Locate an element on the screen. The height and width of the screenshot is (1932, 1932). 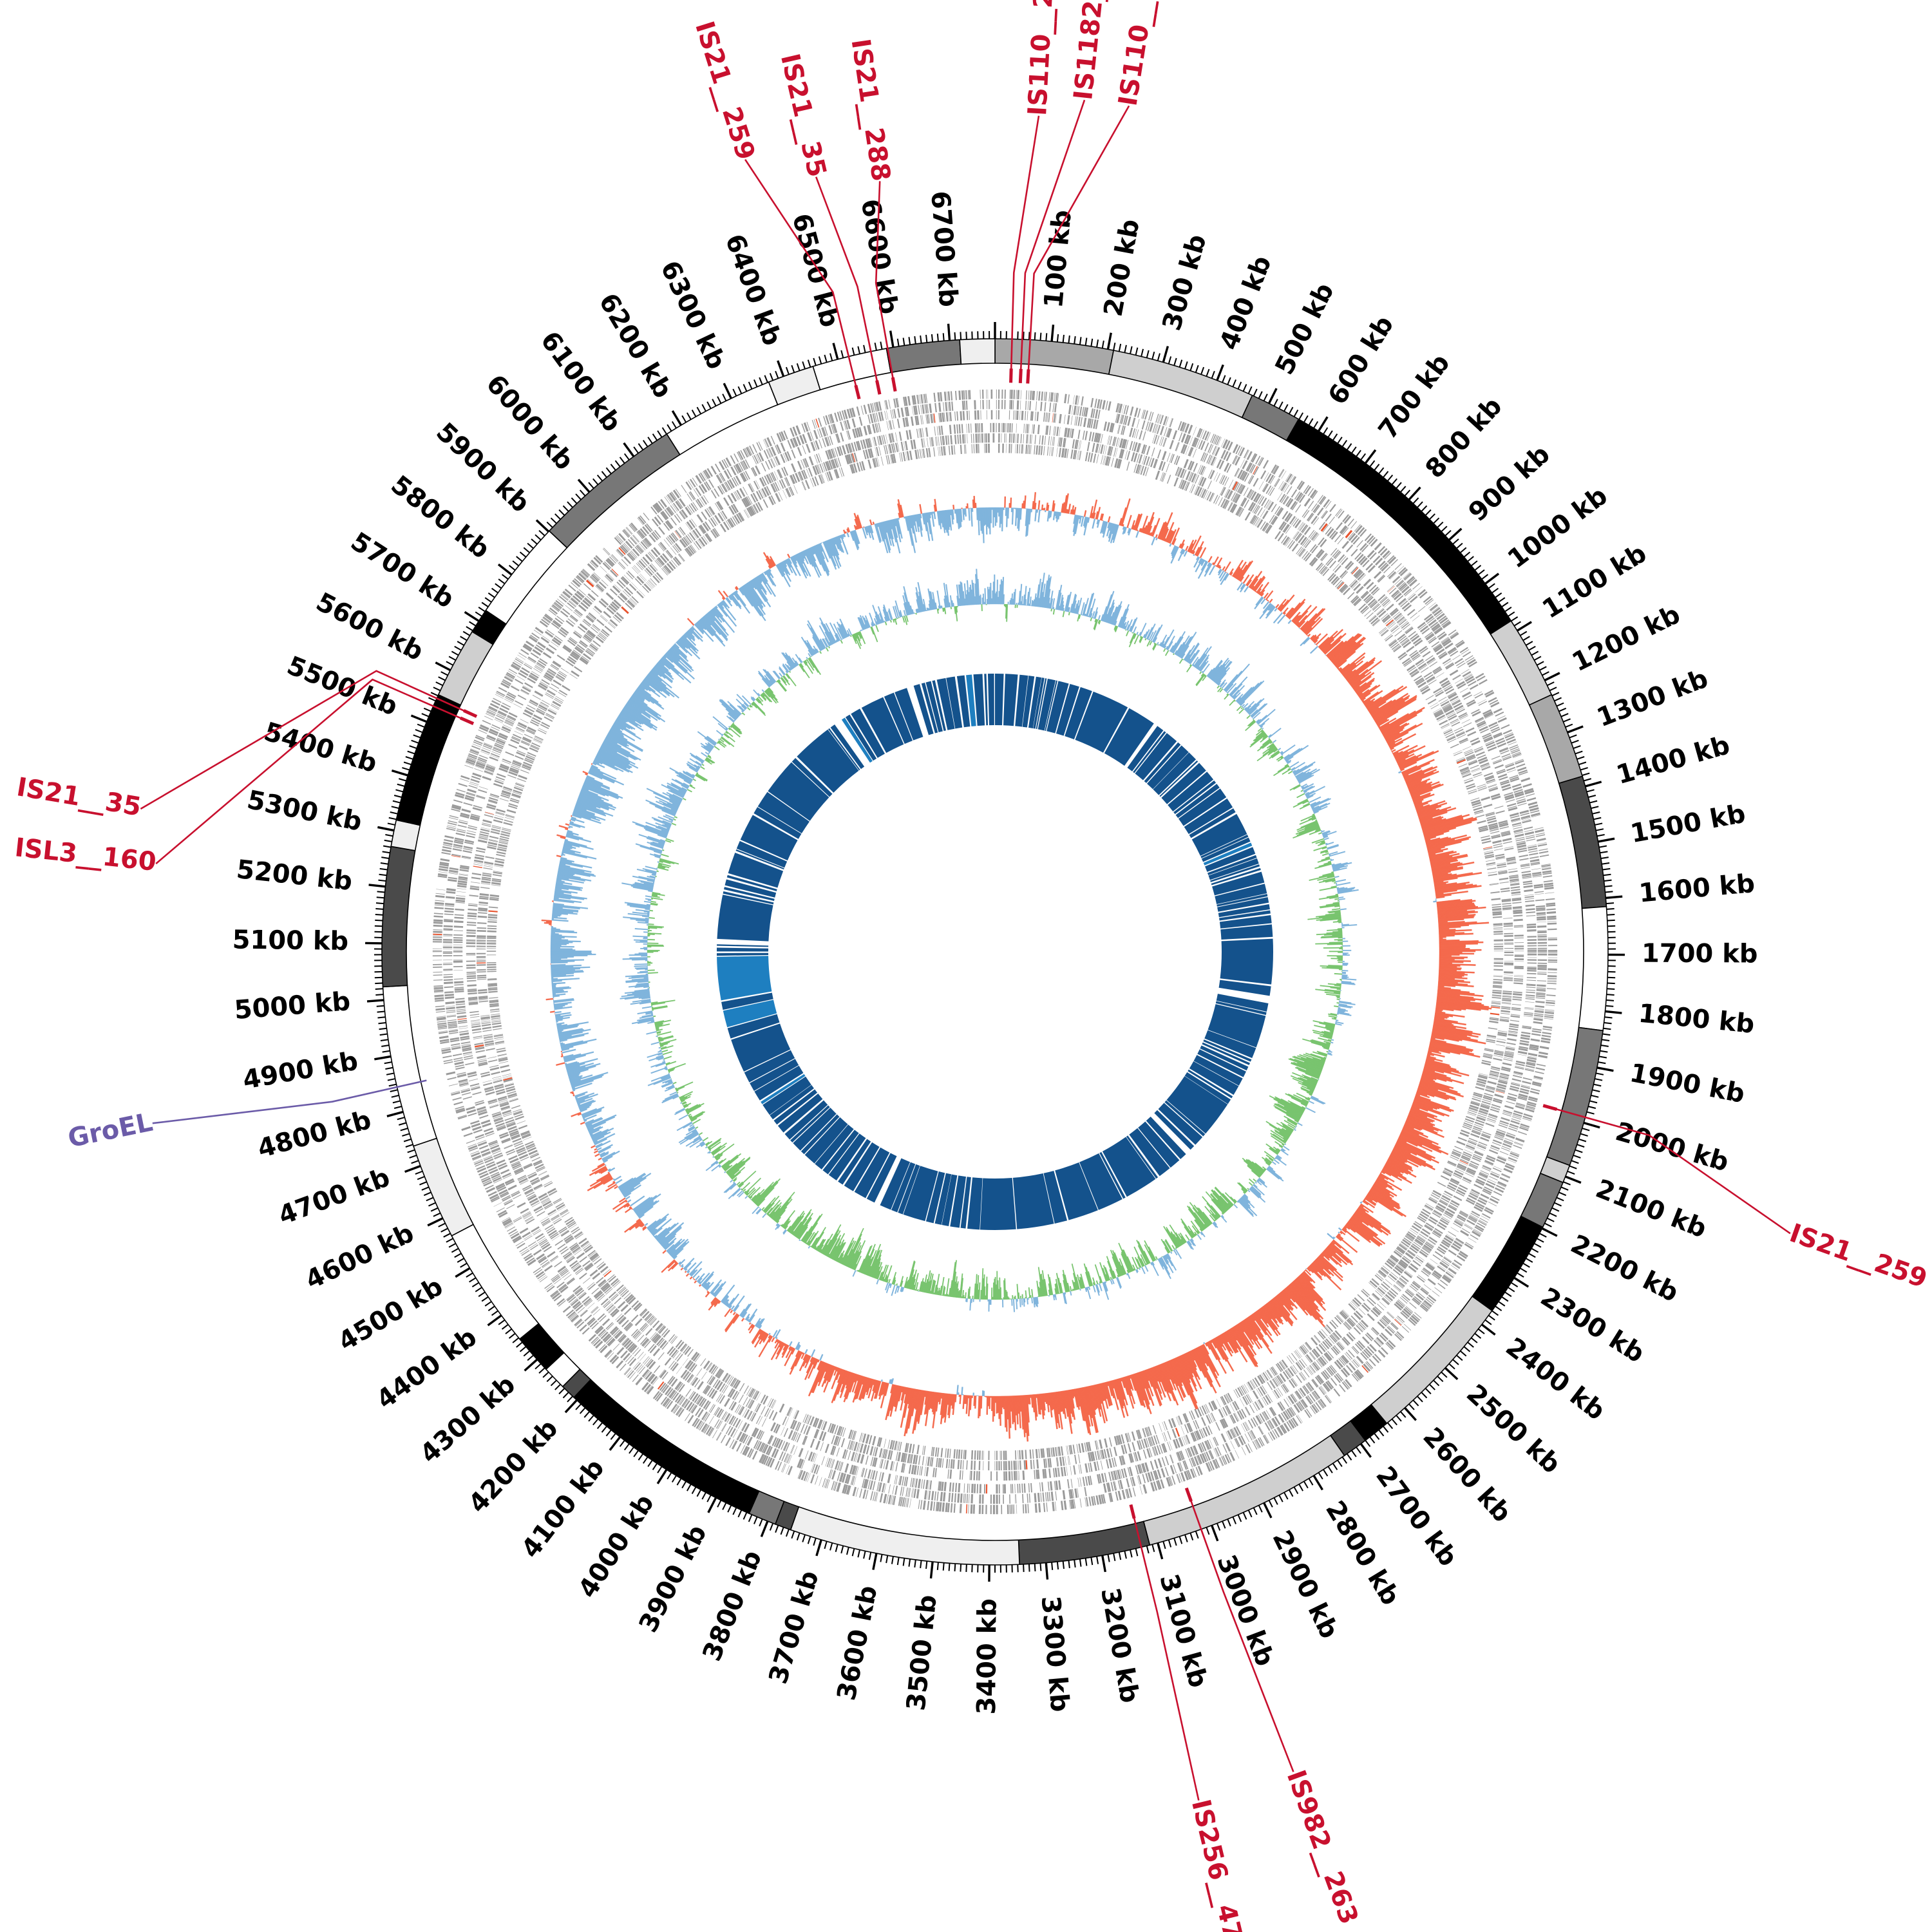
major-tick is located at coordinates (1521, 1282).